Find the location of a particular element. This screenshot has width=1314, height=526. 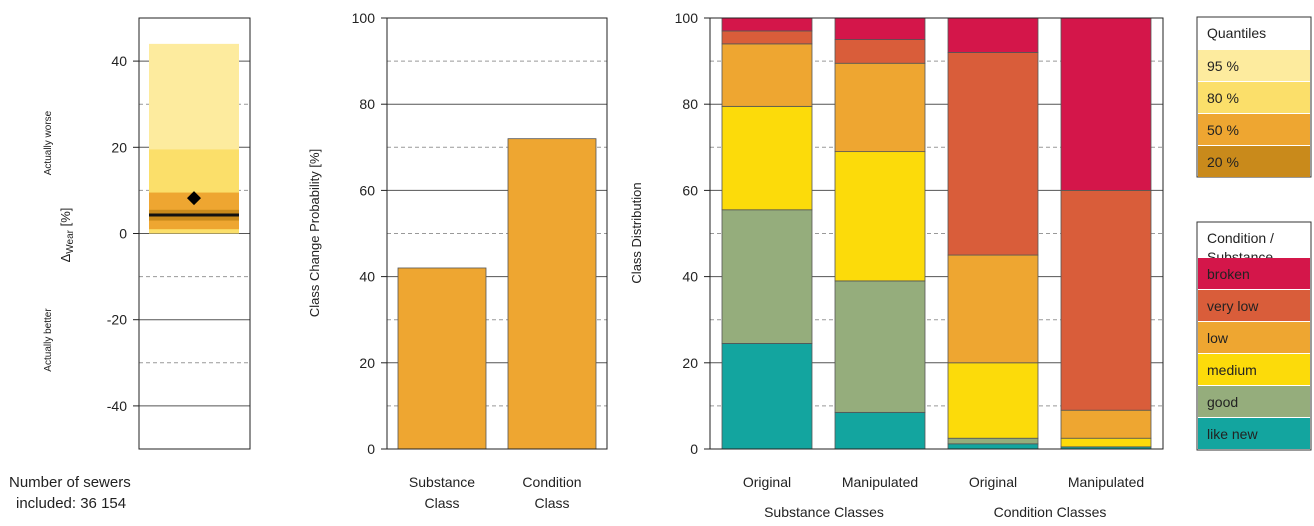

legend-label: 95 % is located at coordinates (1223, 66).